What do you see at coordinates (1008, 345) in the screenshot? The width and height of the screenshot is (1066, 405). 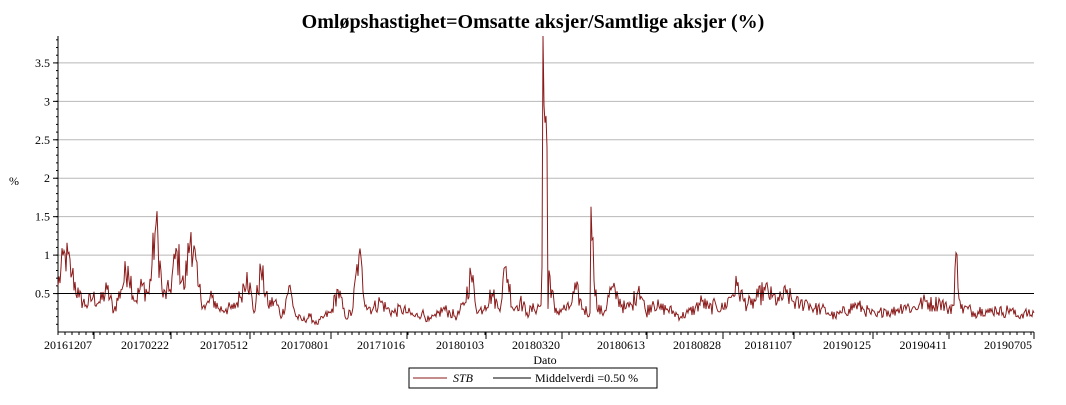 I see `x-tick-label: 20190705` at bounding box center [1008, 345].